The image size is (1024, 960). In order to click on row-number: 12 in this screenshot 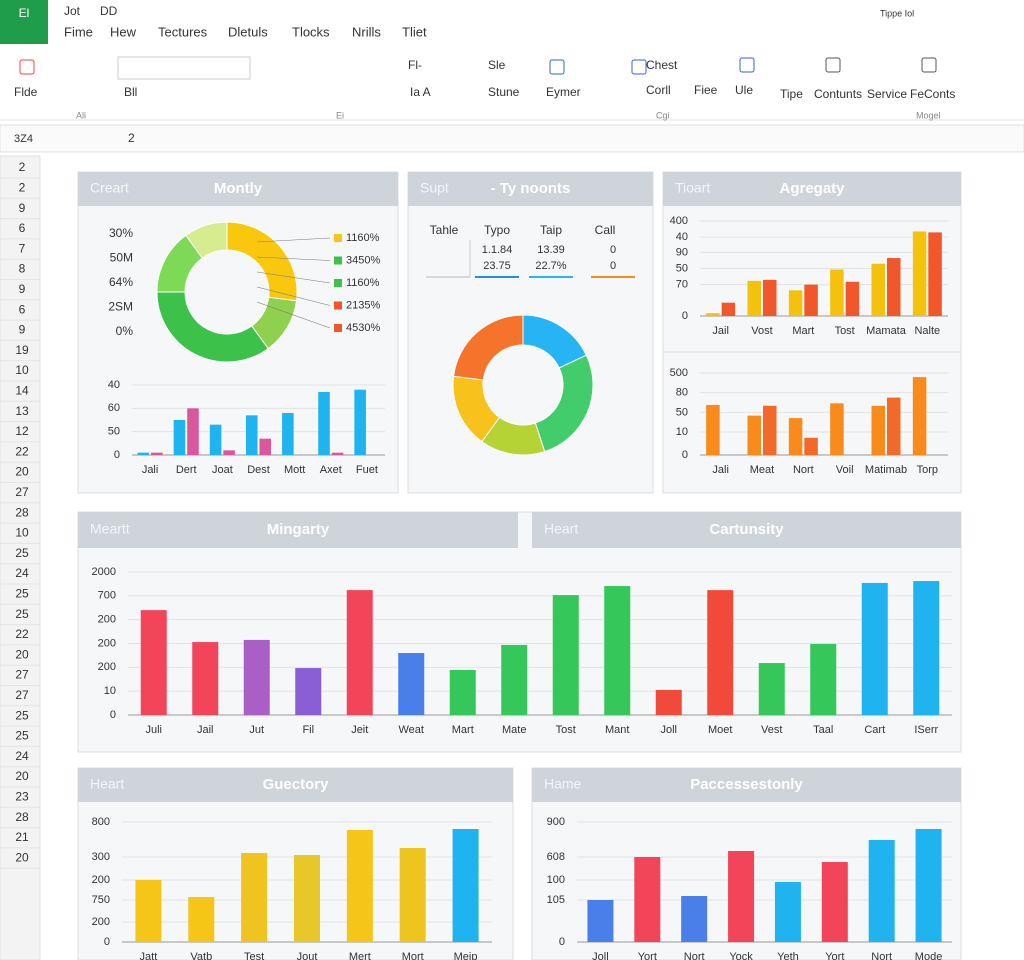, I will do `click(22, 431)`.